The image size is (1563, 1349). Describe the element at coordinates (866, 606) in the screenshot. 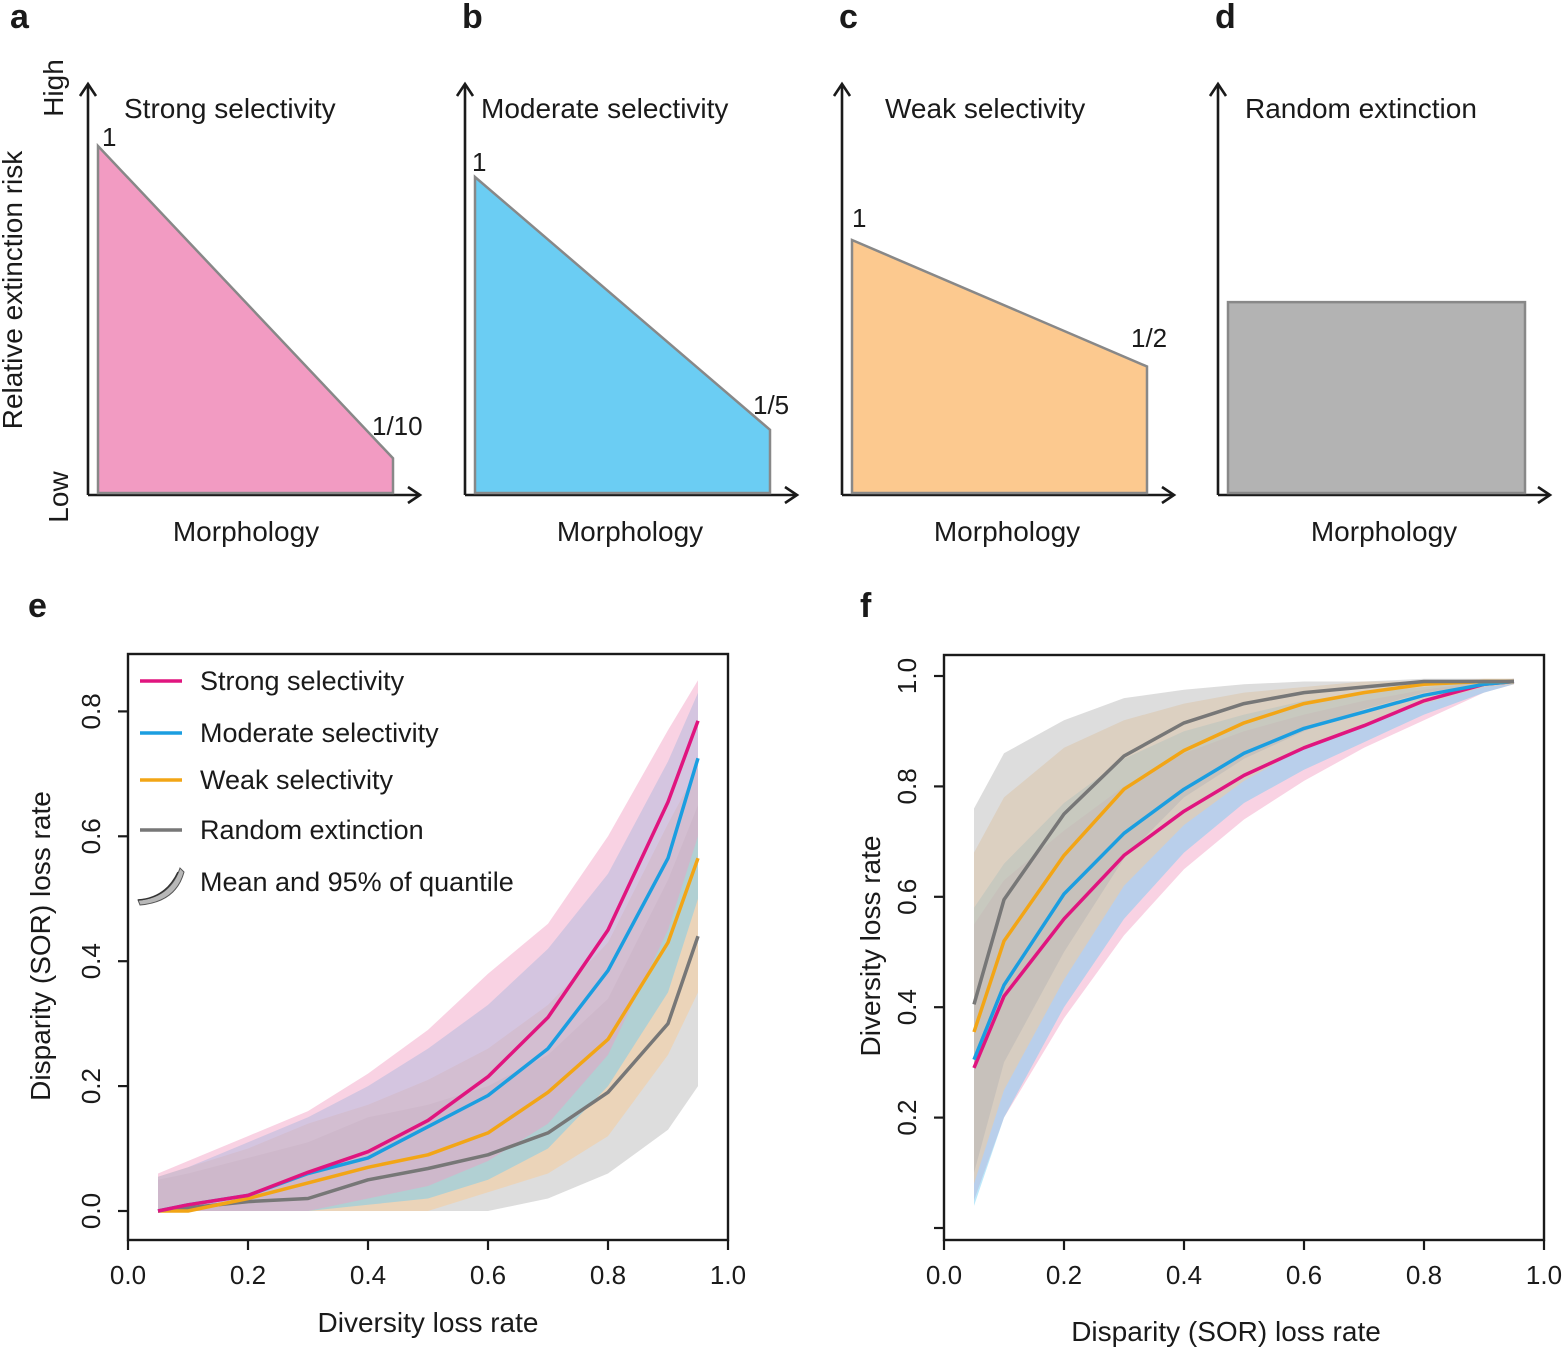

I see `panel-letter-f: f` at that location.